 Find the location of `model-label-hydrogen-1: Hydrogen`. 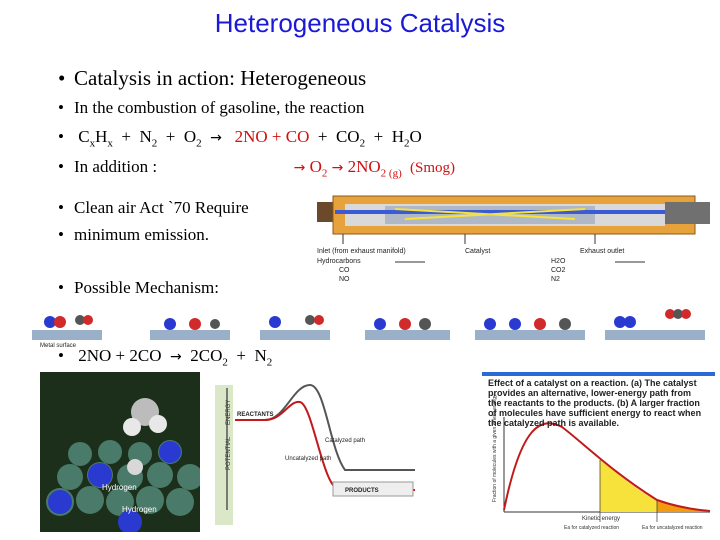

model-label-hydrogen-1: Hydrogen is located at coordinates (119, 487).